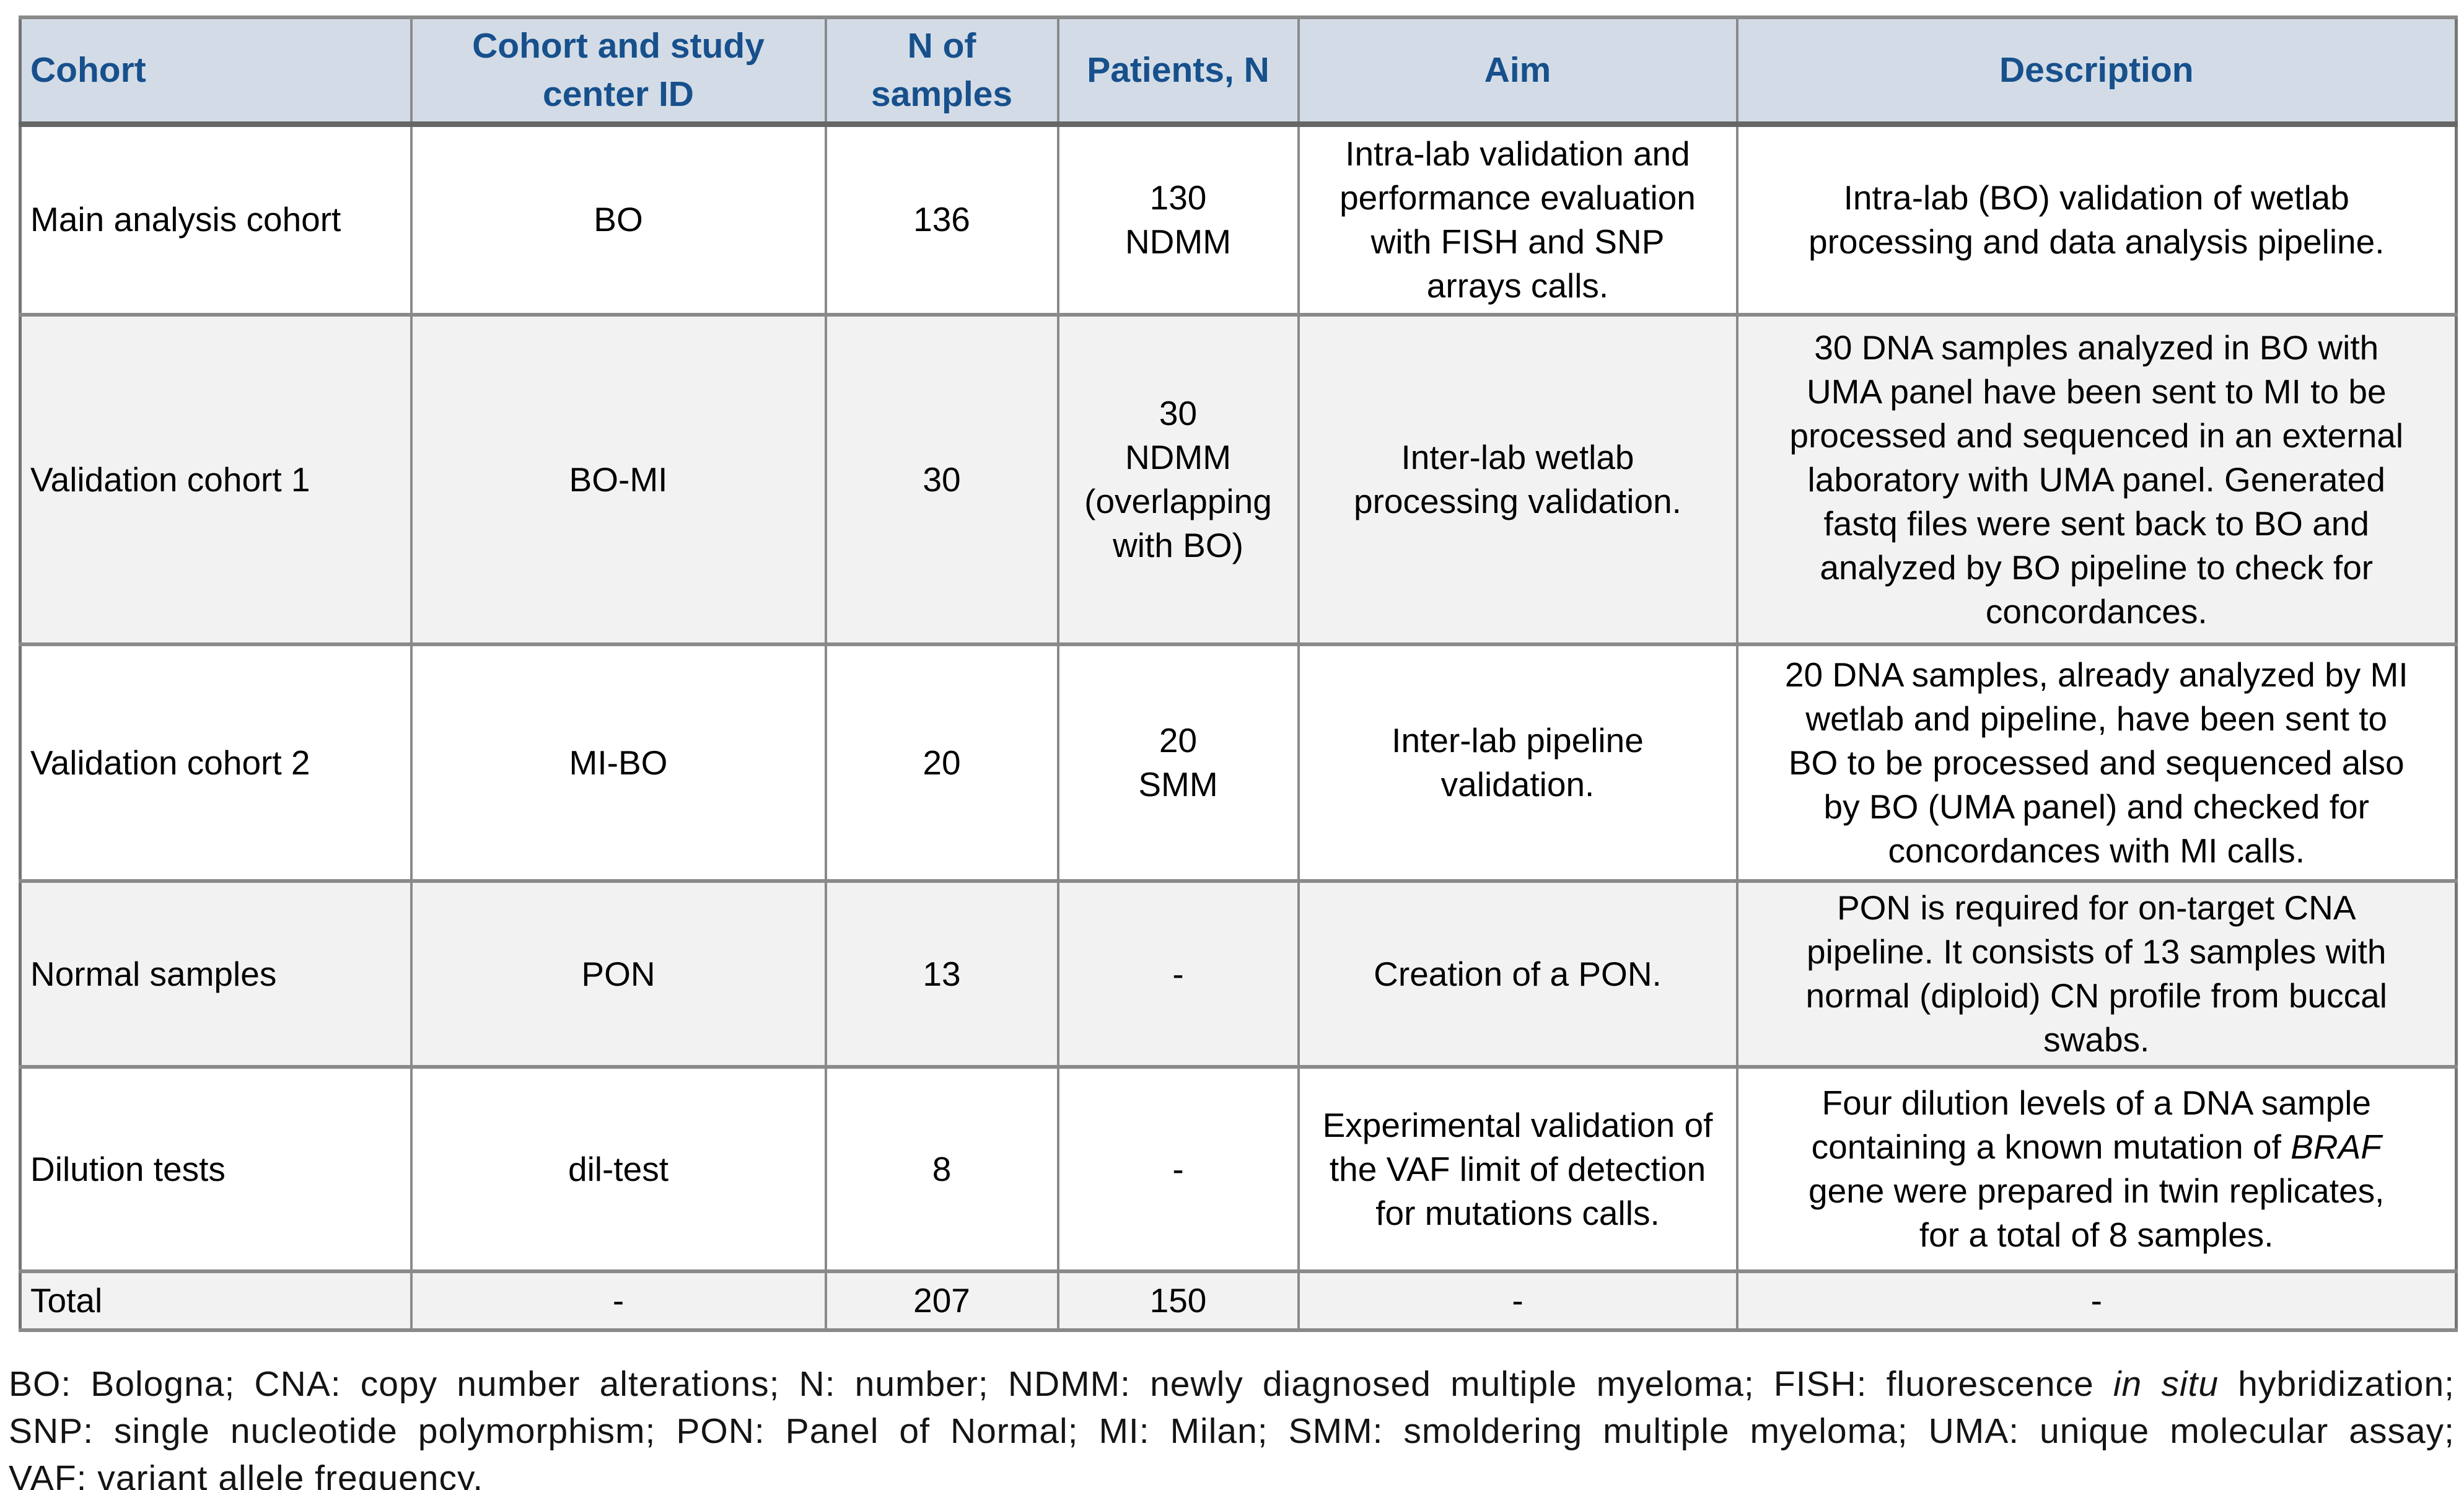 The width and height of the screenshot is (2464, 1490). I want to click on cell-total-id: -, so click(618, 1300).